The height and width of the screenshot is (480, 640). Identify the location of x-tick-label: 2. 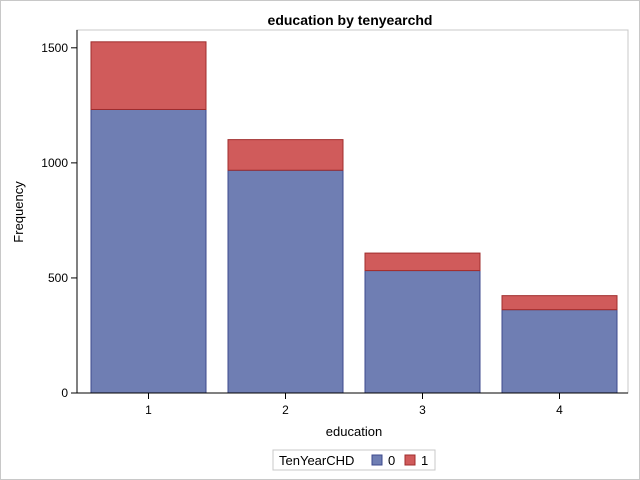
(285, 410).